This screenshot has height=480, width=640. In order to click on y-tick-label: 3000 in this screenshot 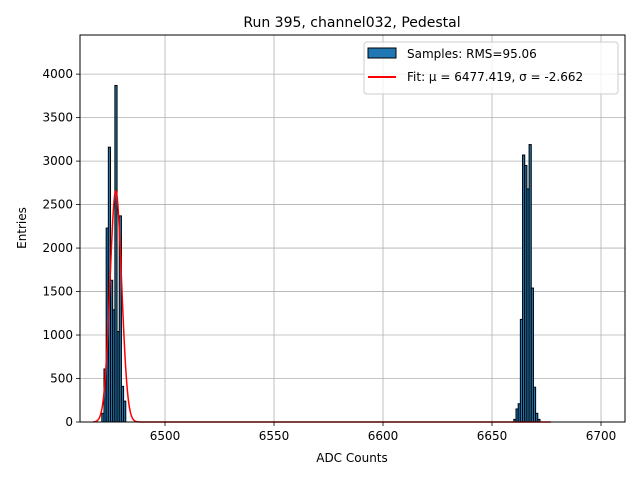, I will do `click(57, 161)`.